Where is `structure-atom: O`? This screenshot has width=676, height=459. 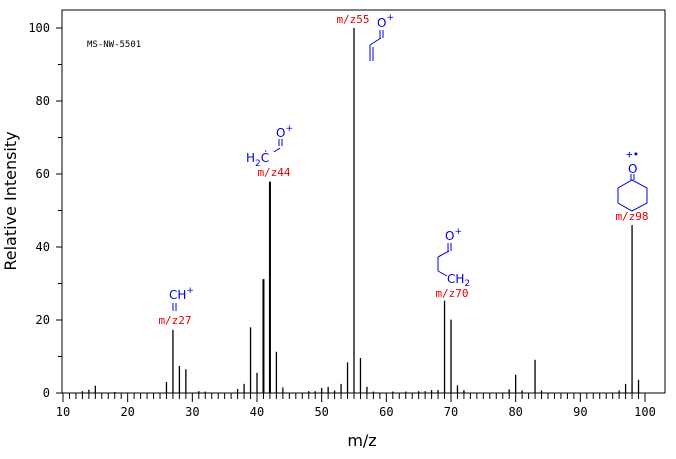 structure-atom: O is located at coordinates (632, 169).